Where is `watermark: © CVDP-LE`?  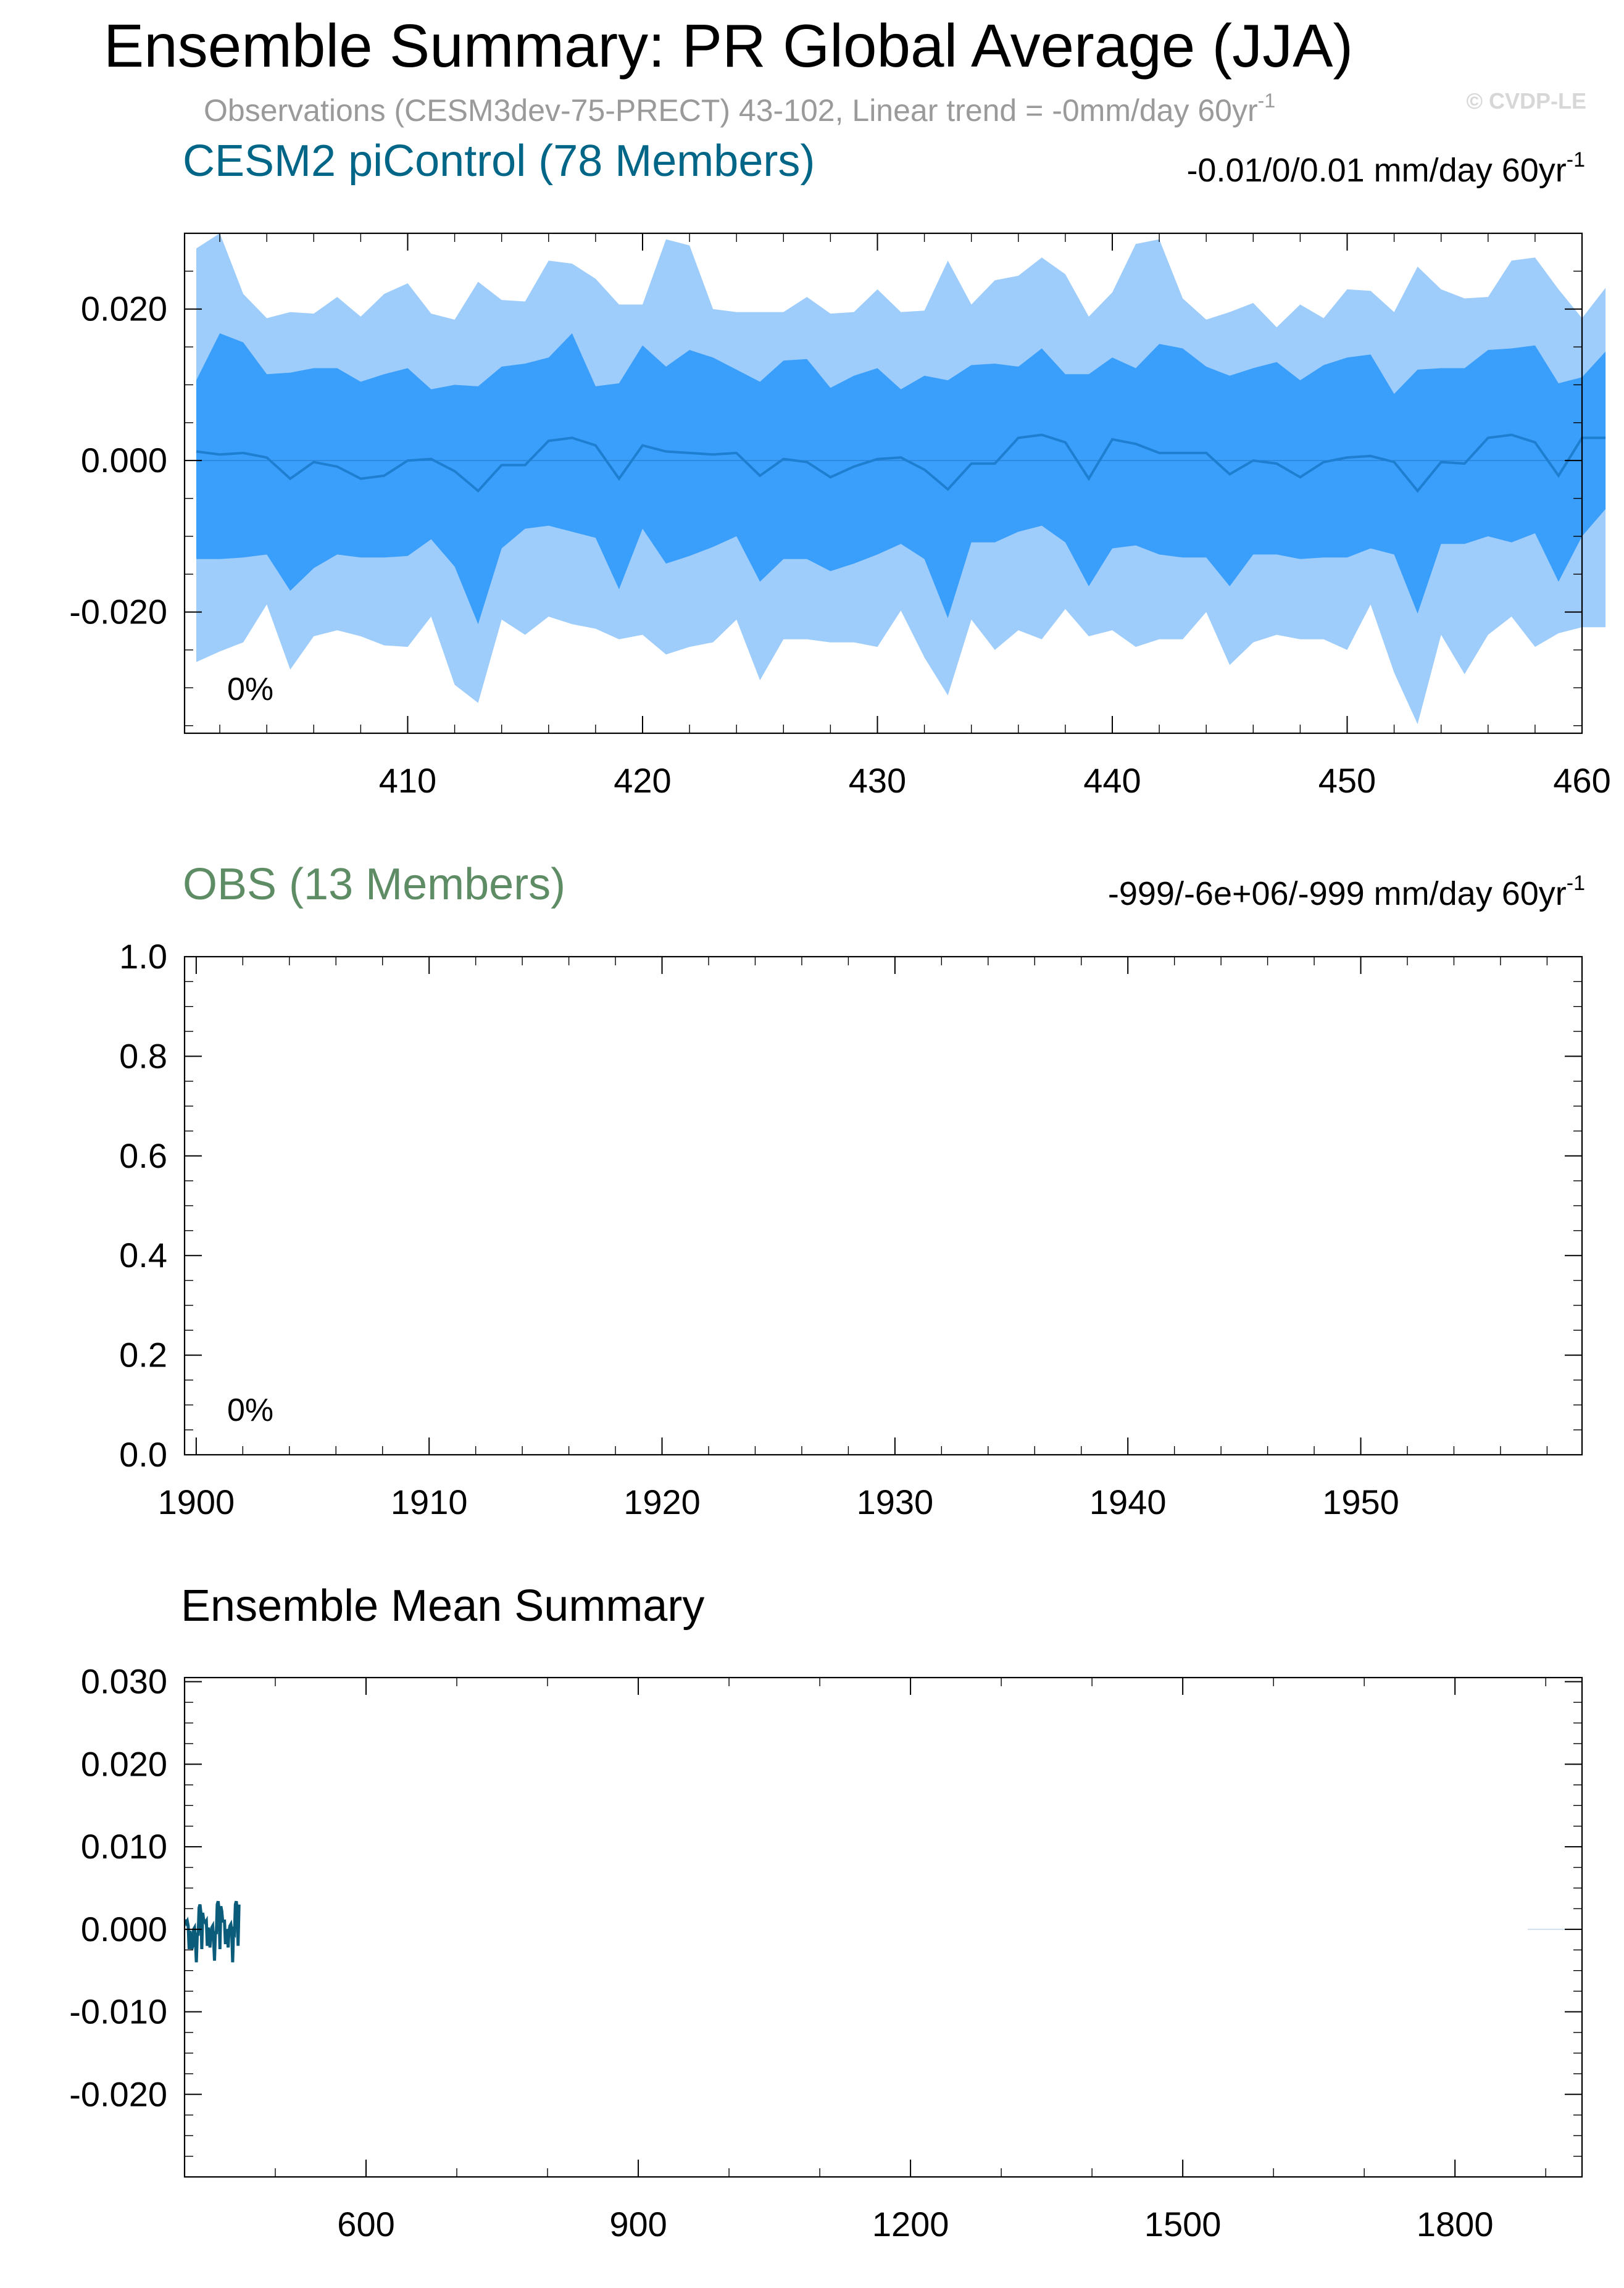
watermark: © CVDP-LE is located at coordinates (1526, 101).